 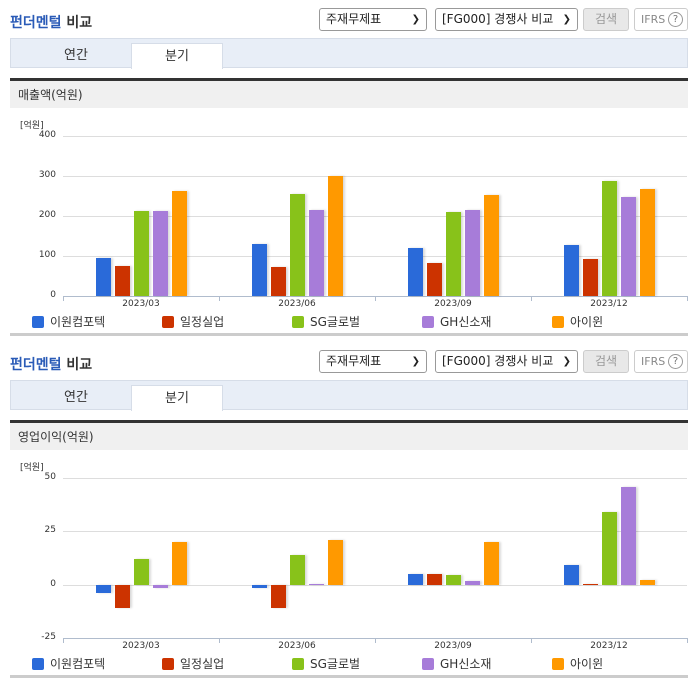 I want to click on legend-label: SG글로벌, so click(x=335, y=664).